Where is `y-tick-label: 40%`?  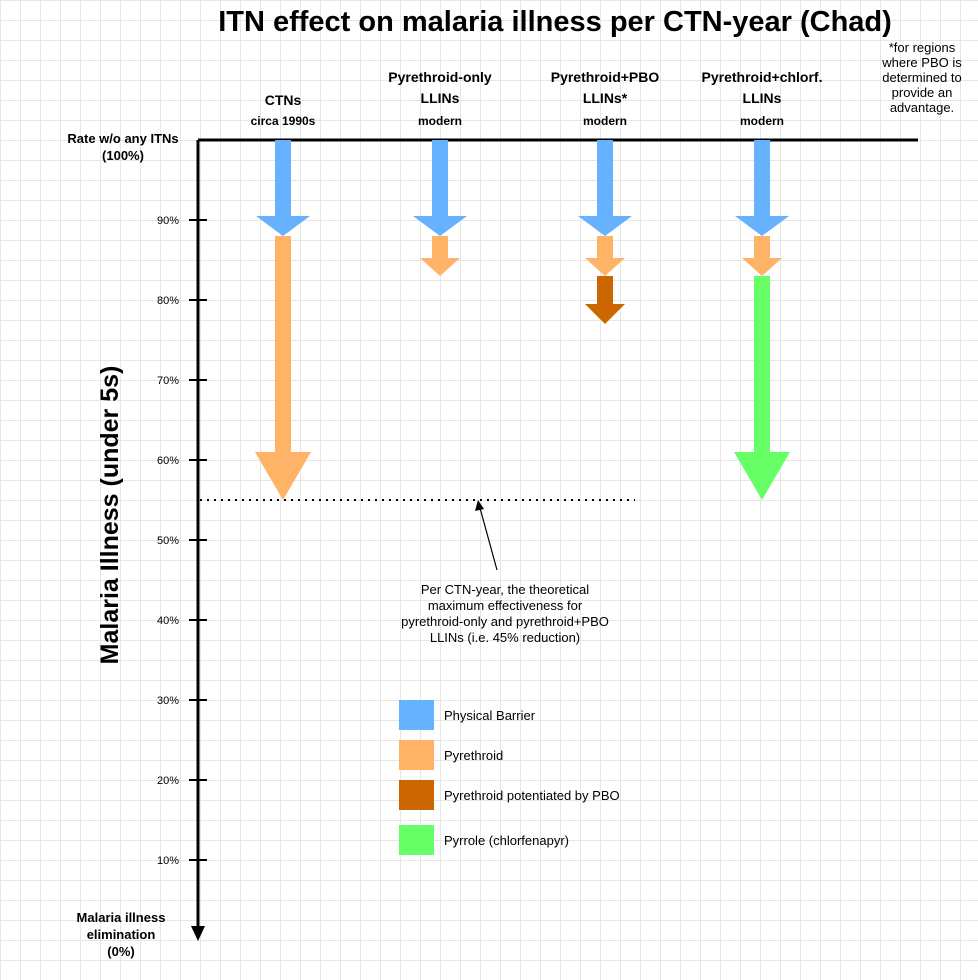 y-tick-label: 40% is located at coordinates (168, 621).